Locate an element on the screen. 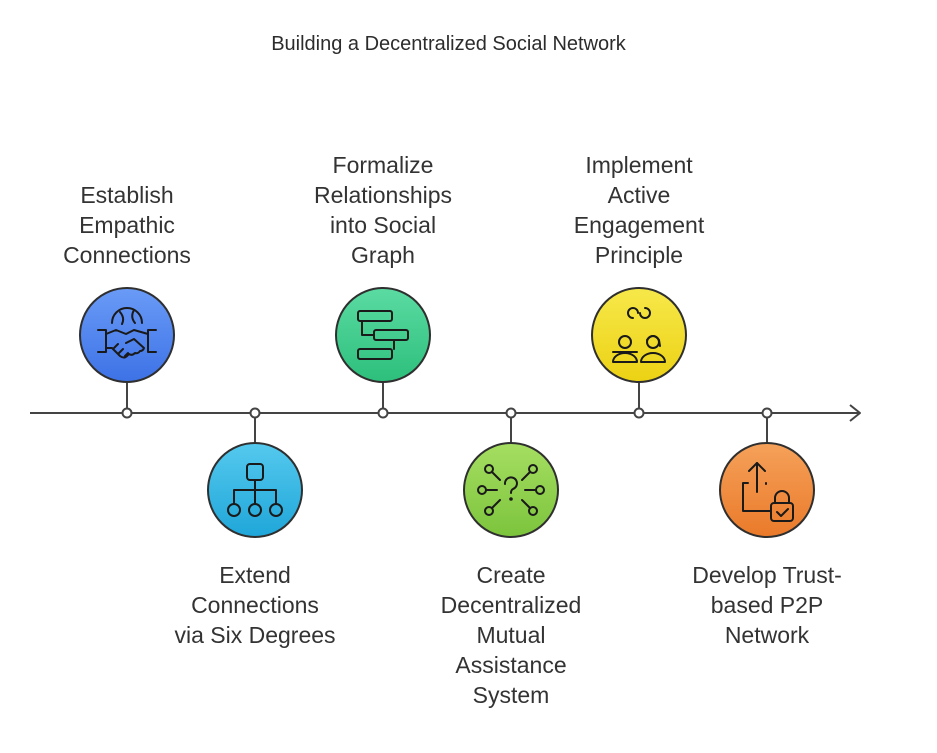 This screenshot has width=937, height=753. step-3-circle is located at coordinates (383, 335).